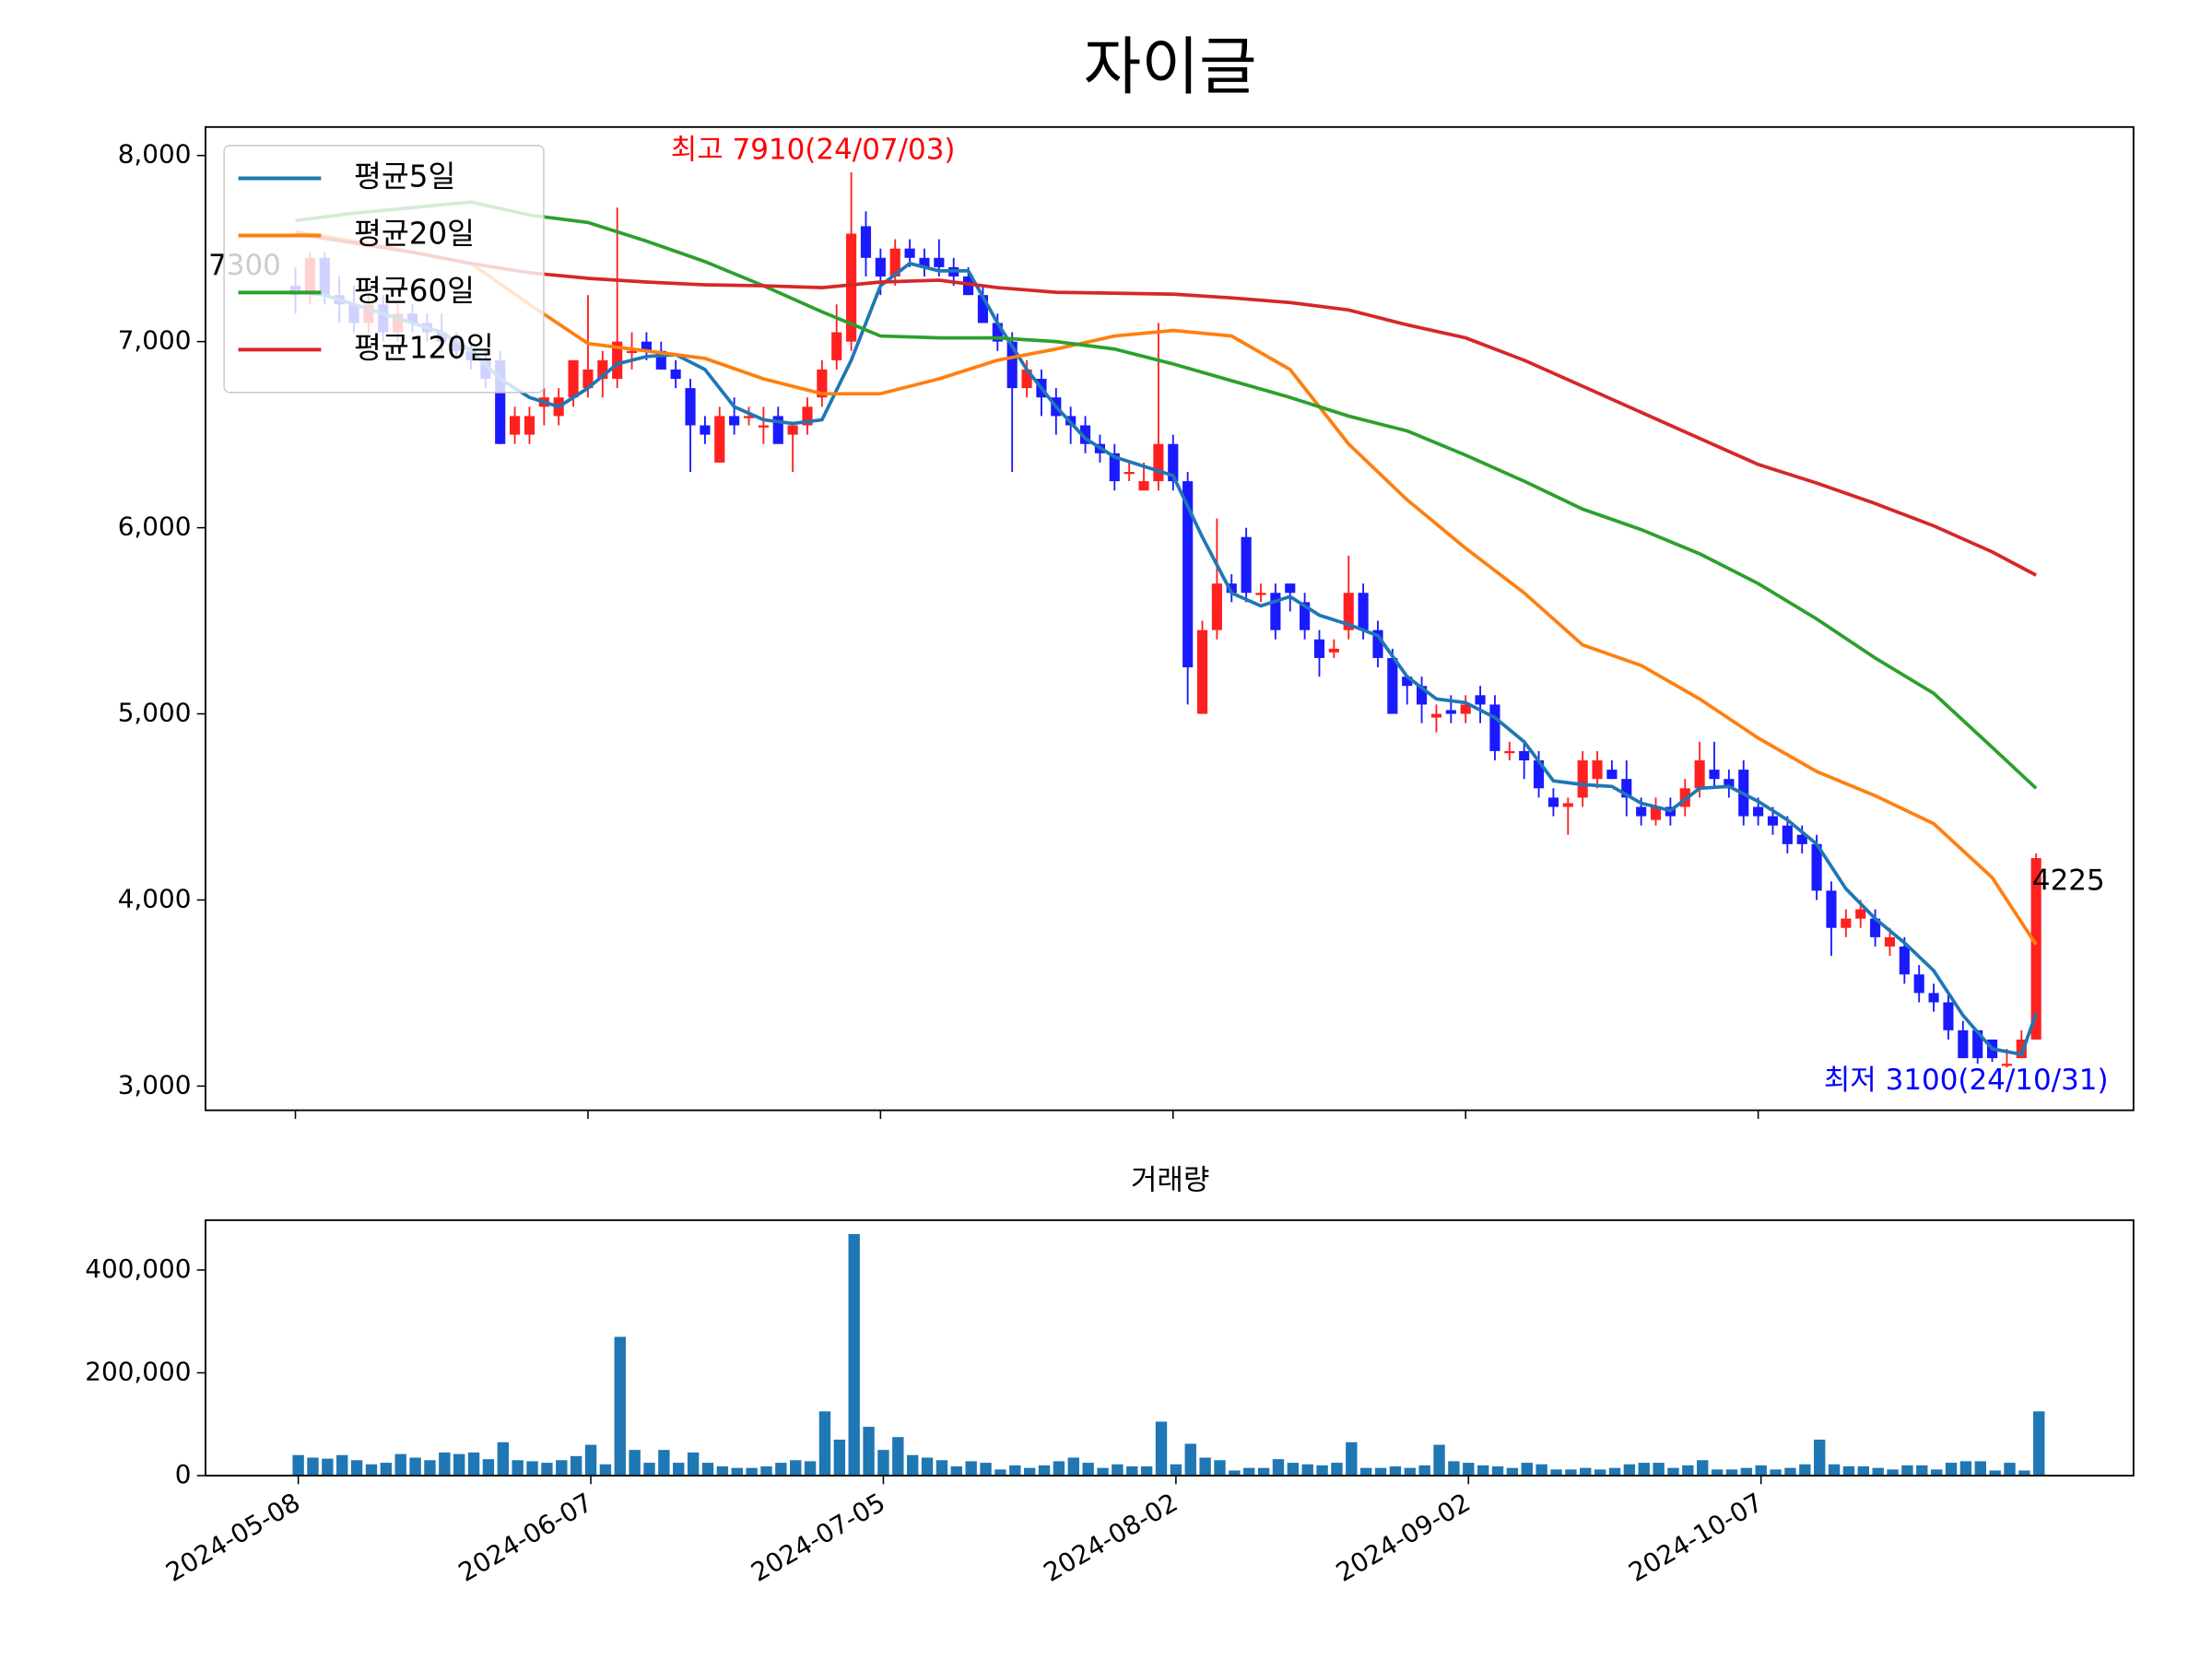 This screenshot has width=2212, height=1659. What do you see at coordinates (404, 176) in the screenshot?
I see `legend-label: 평균5일` at bounding box center [404, 176].